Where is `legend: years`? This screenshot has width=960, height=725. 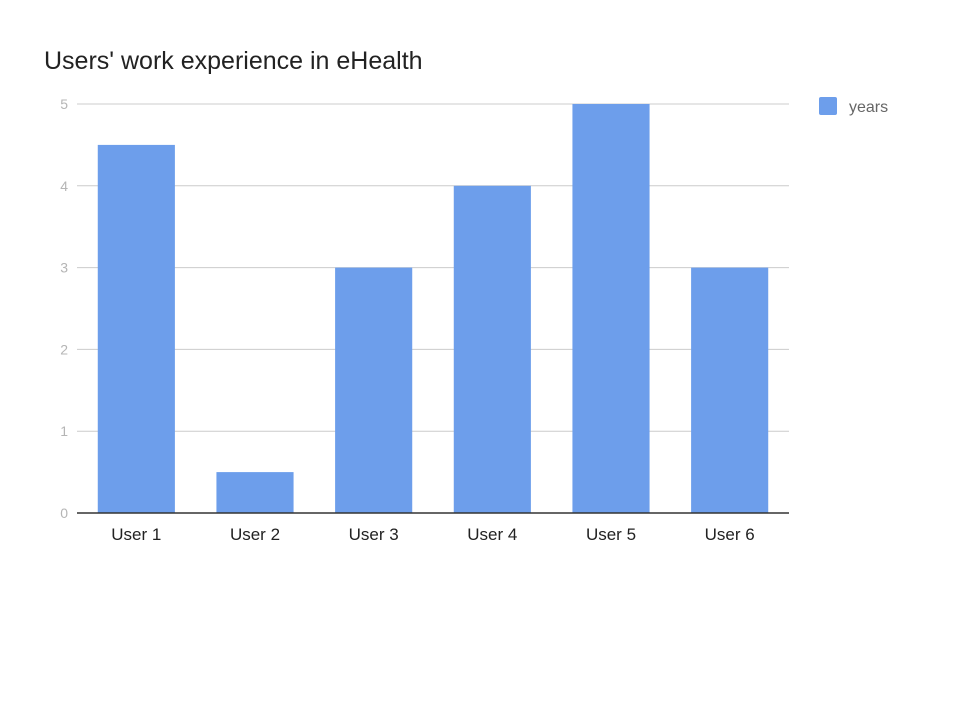
legend: years is located at coordinates (853, 106).